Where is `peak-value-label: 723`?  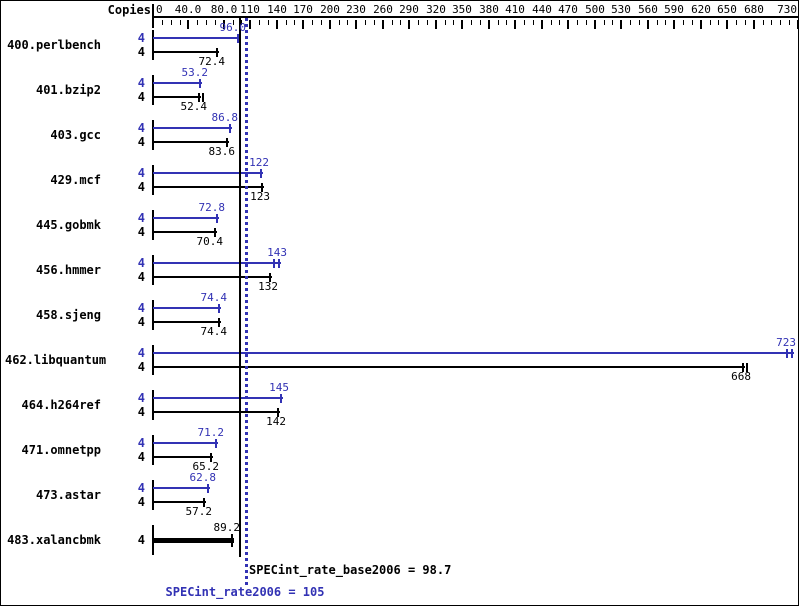
peak-value-label: 723 is located at coordinates (786, 342).